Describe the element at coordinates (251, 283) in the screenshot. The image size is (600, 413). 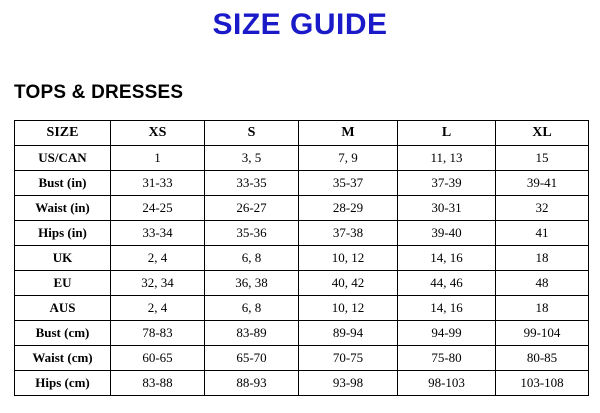
I see `cell-value: 36, 38` at that location.